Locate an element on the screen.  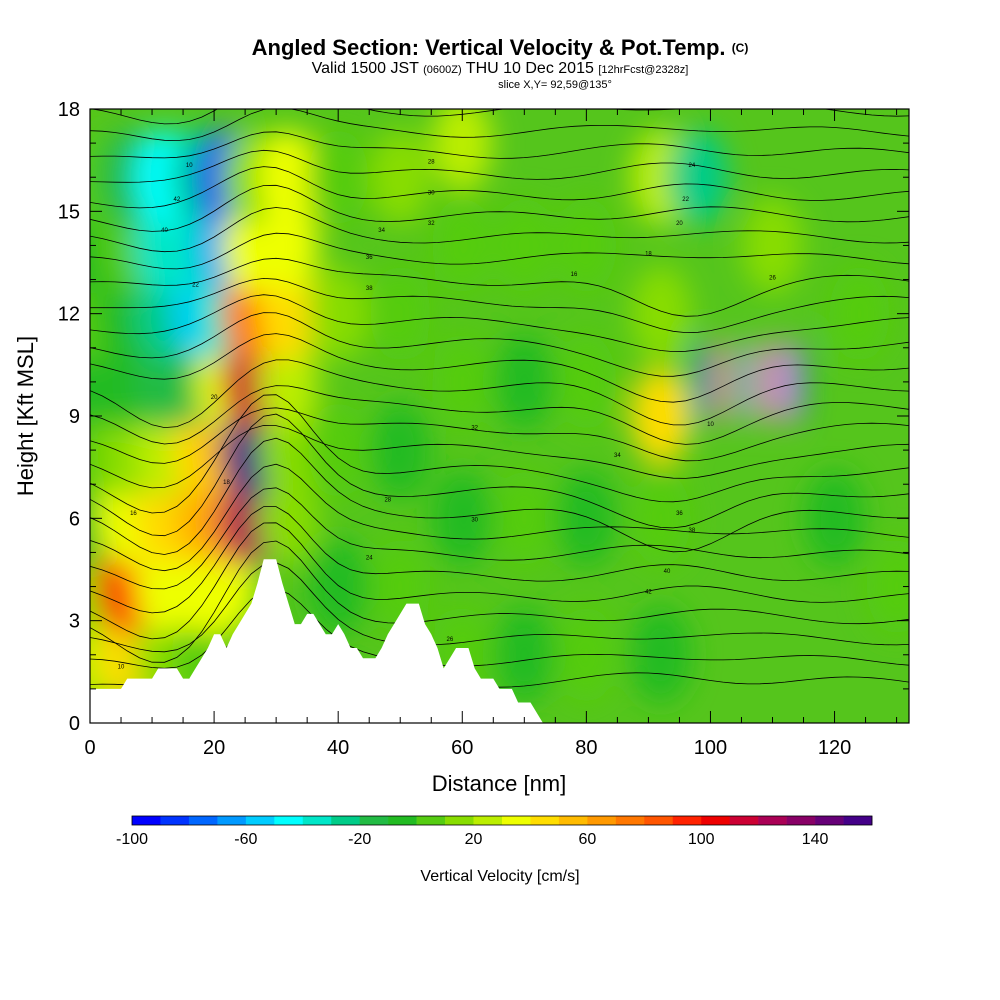
colorbar: -100 -60 -20 20 60 100 140 is located at coordinates (494, 831).